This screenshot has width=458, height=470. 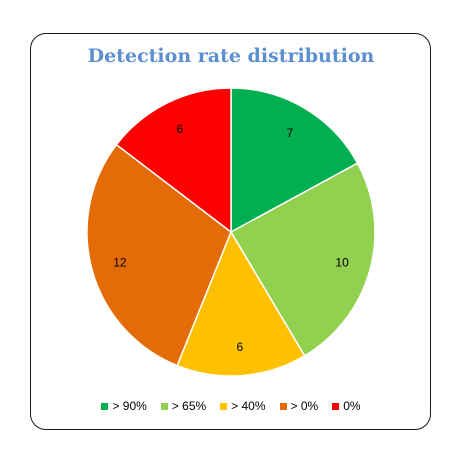 I want to click on legend-label: > 65%, so click(x=189, y=406).